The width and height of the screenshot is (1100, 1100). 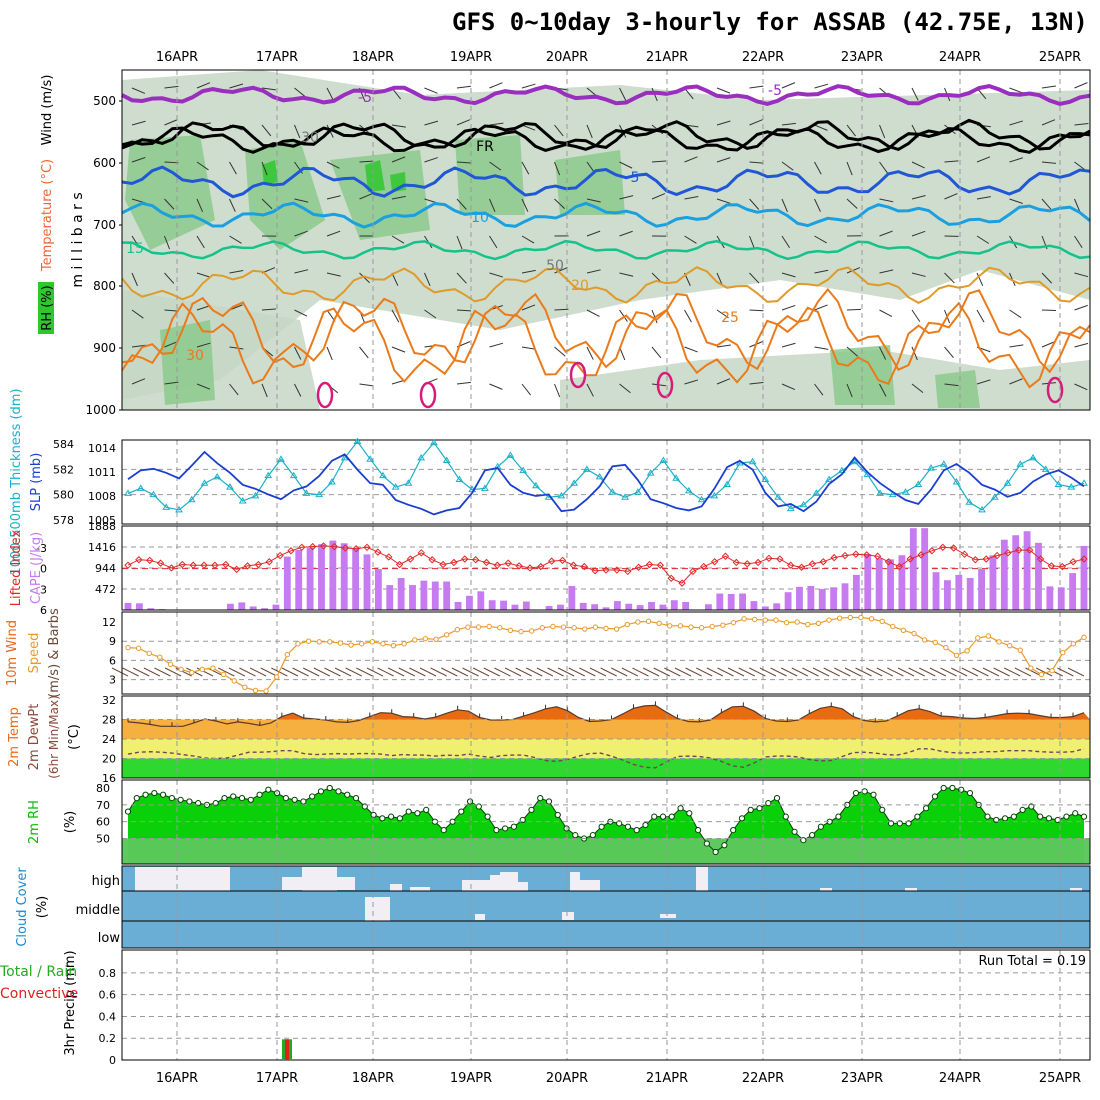 What do you see at coordinates (109, 720) in the screenshot?
I see `temp-tick-label: 28` at bounding box center [109, 720].